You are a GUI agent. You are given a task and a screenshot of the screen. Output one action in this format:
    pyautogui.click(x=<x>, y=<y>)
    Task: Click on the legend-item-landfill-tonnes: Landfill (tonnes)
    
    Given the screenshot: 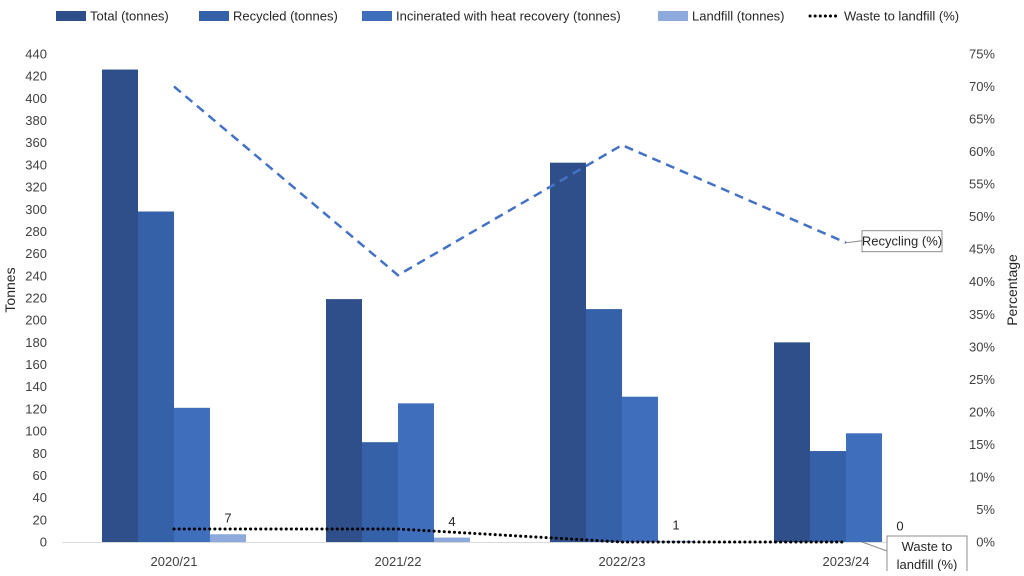 What is the action you would take?
    pyautogui.click(x=721, y=16)
    